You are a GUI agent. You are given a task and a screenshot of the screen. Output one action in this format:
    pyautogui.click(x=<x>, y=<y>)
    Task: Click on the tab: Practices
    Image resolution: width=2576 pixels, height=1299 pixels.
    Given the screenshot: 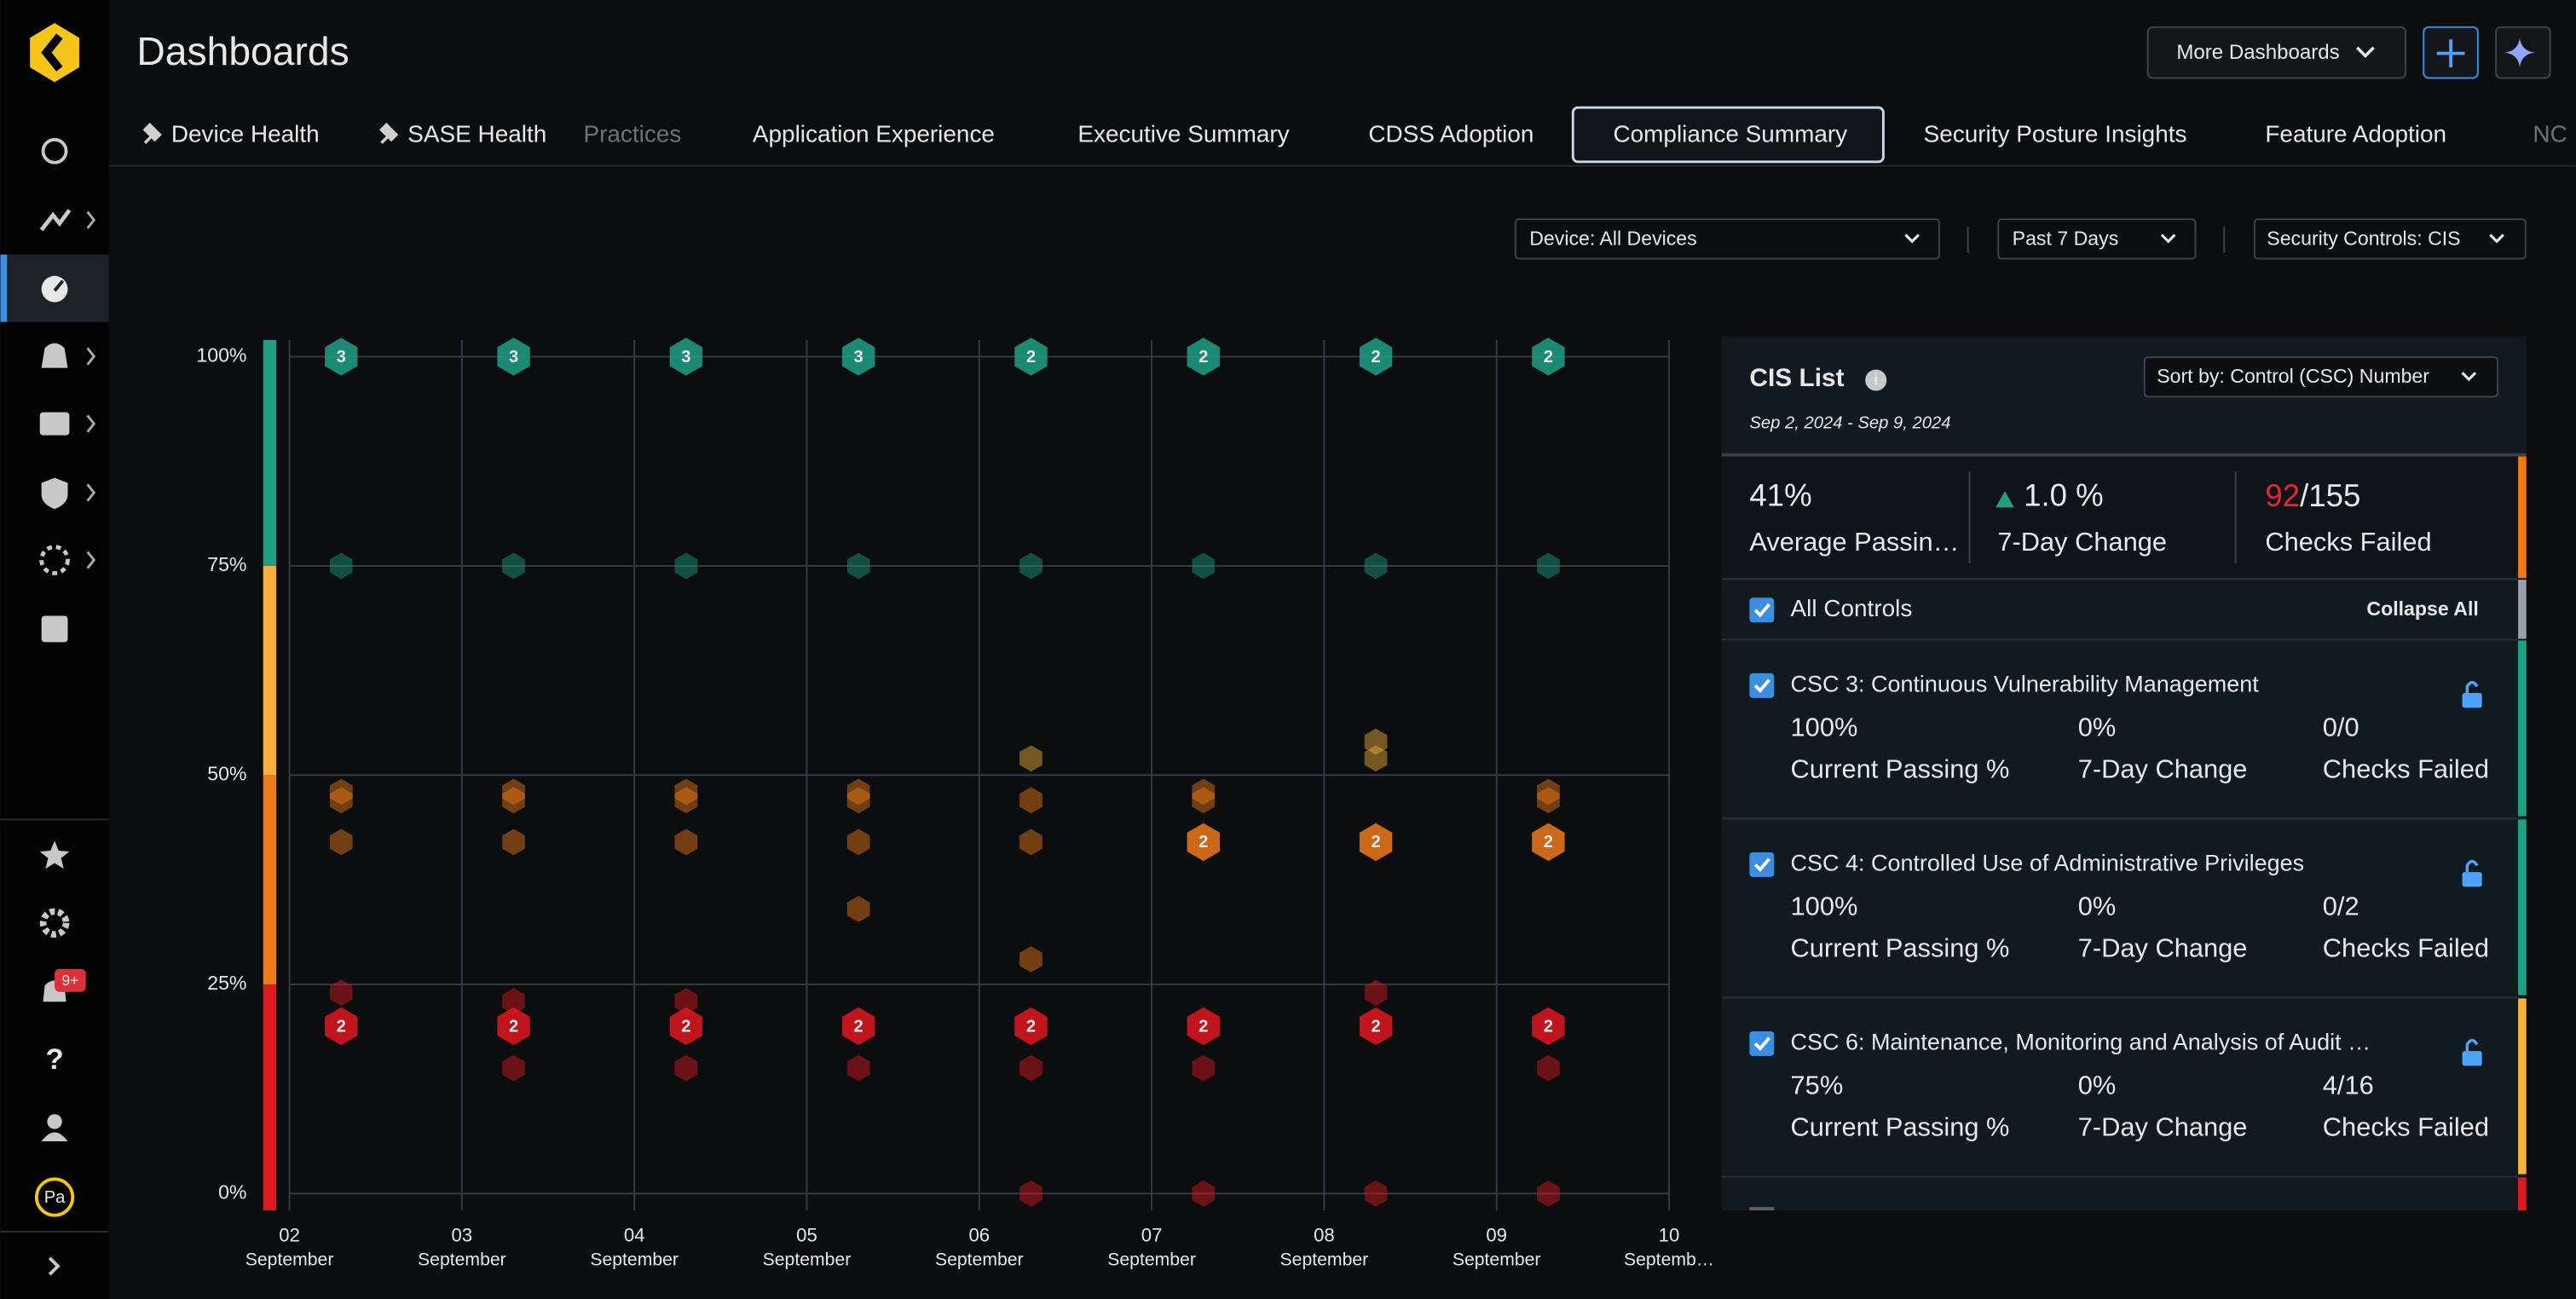 What is the action you would take?
    pyautogui.click(x=632, y=133)
    